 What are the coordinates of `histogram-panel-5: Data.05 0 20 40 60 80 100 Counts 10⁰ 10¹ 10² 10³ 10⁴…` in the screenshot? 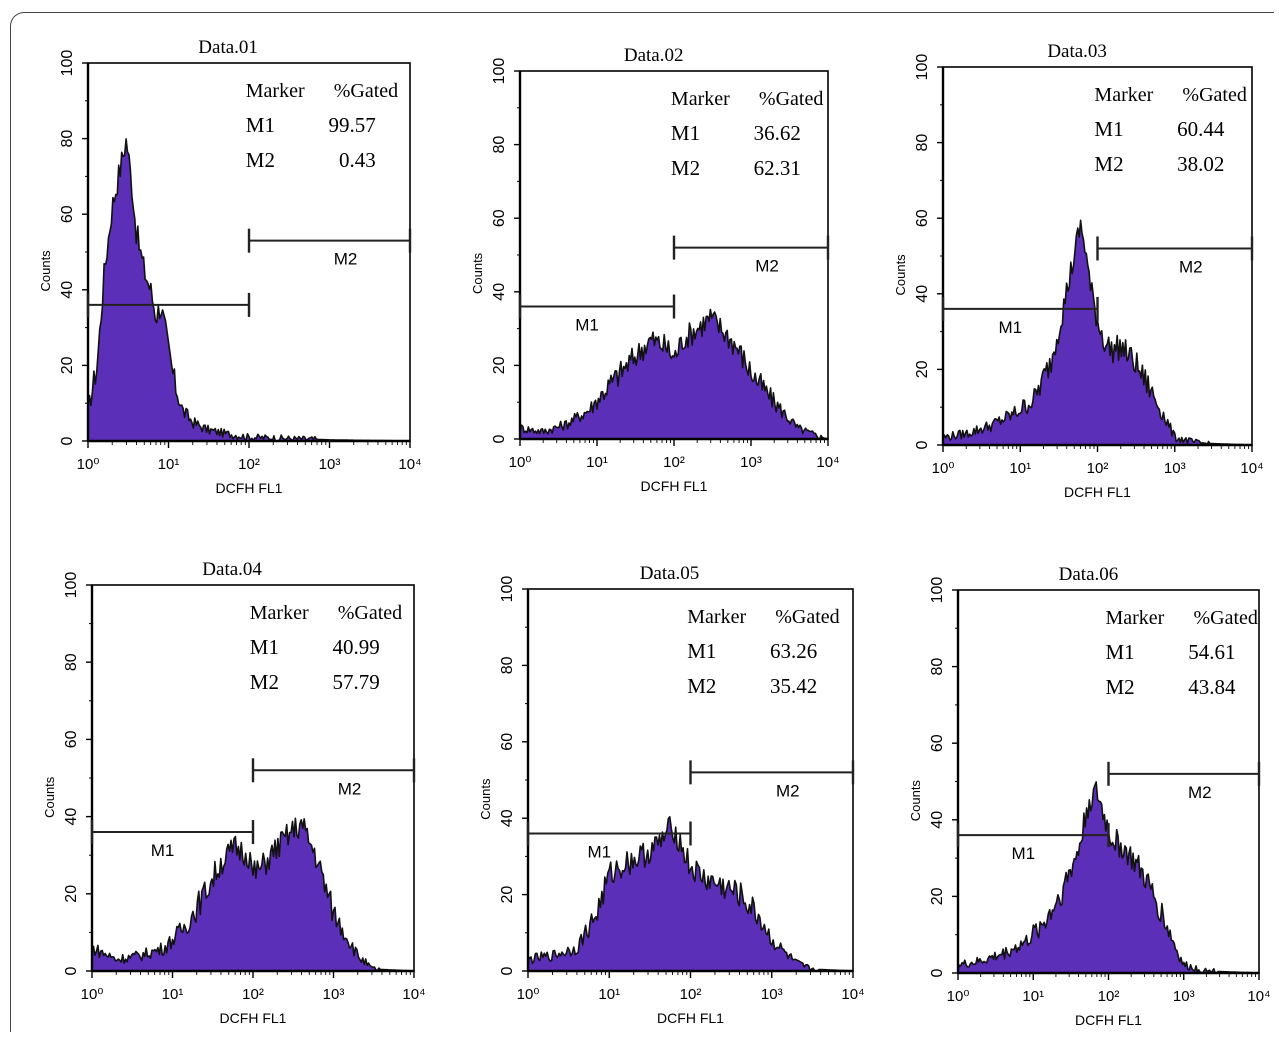 It's located at (671, 794).